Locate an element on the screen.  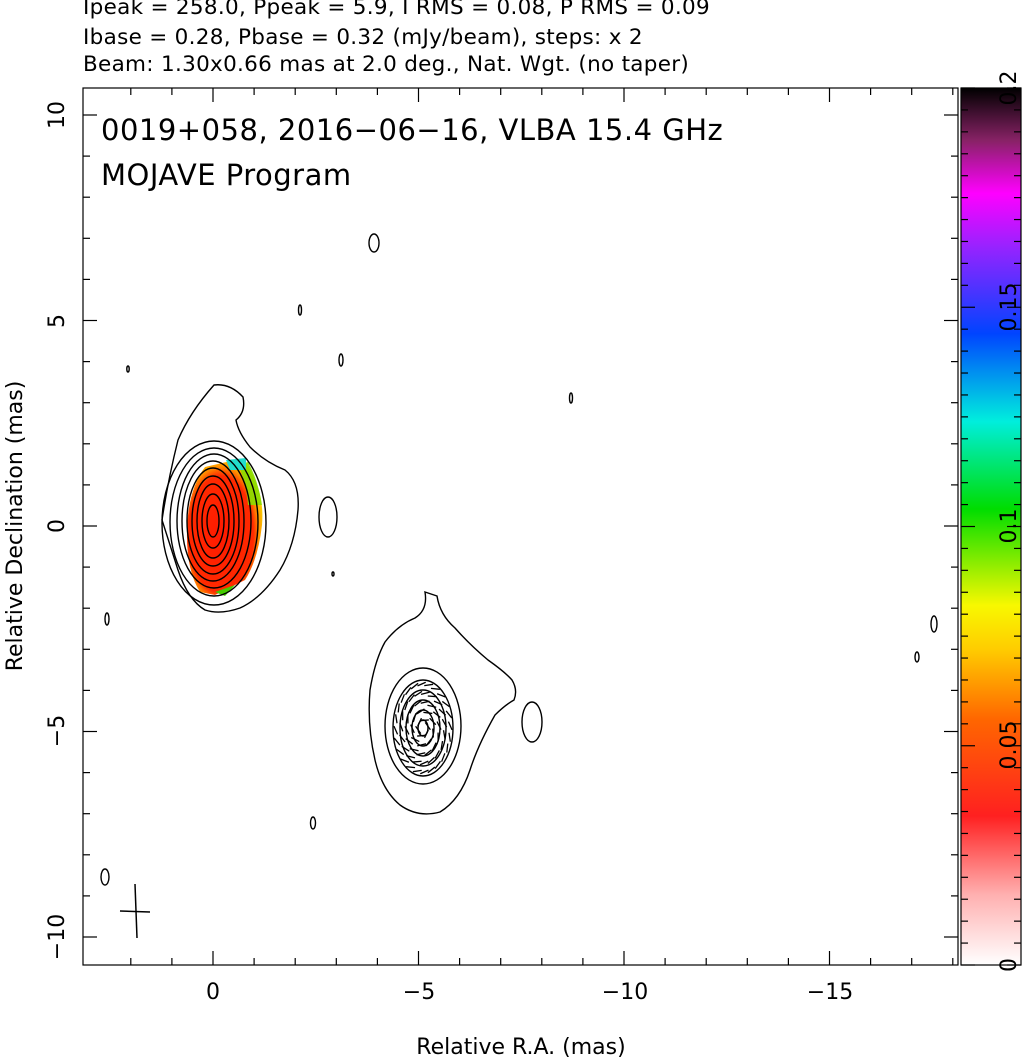
y-tick-label-minus5: −5 is located at coordinates (57, 731).